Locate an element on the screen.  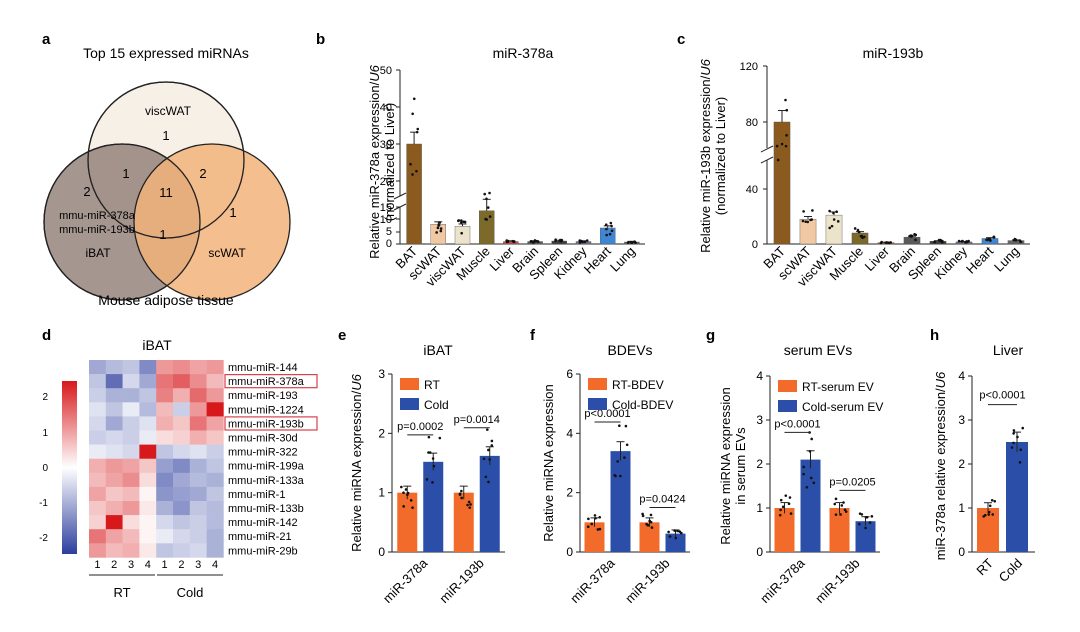
bar-viscwat is located at coordinates (462, 235).